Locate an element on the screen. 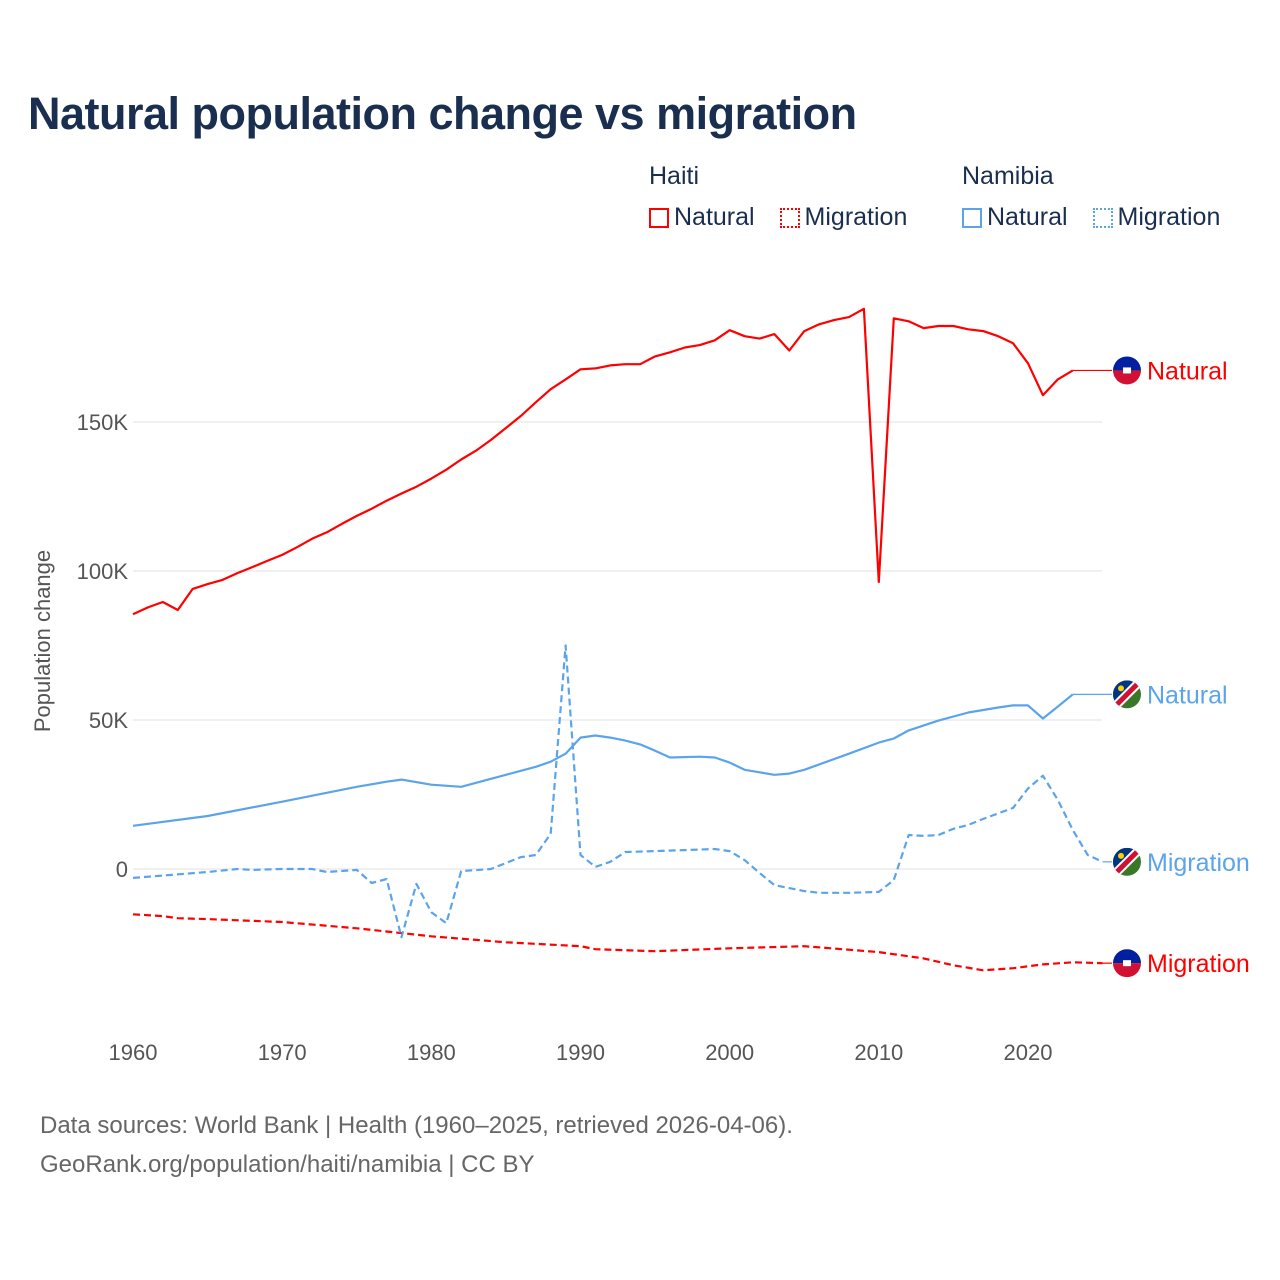  legend-item-namibia-migration: Migration is located at coordinates (1156, 217).